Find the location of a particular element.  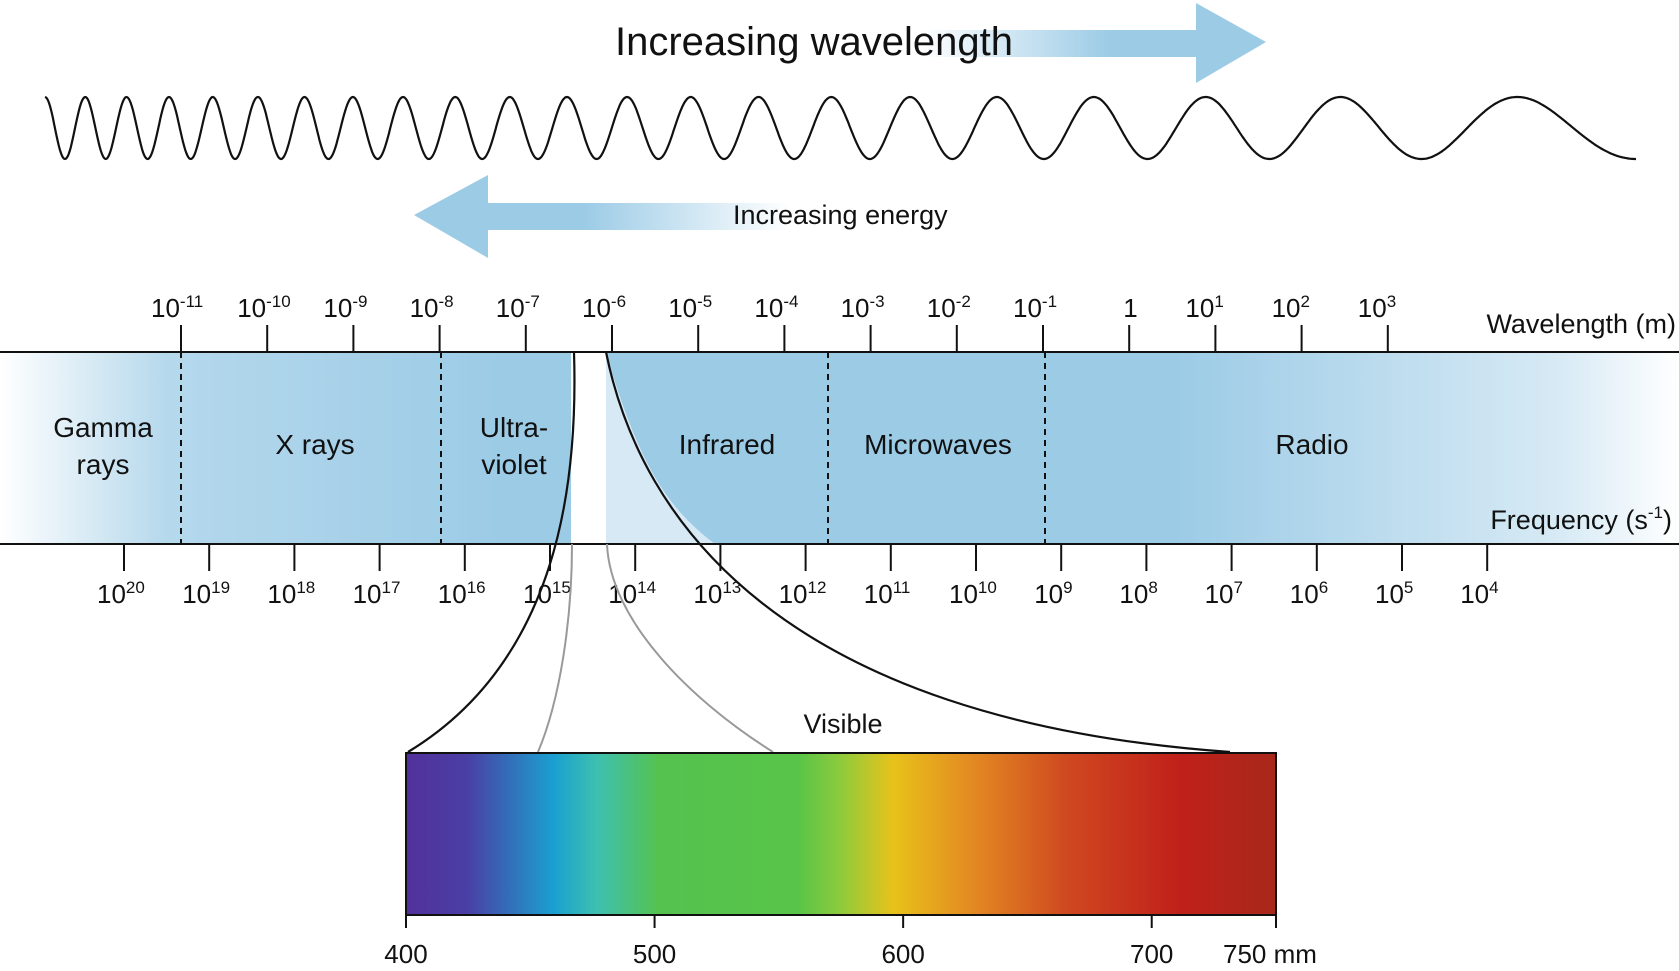

frequency-tick-label: 10⁶ is located at coordinates (1309, 593).